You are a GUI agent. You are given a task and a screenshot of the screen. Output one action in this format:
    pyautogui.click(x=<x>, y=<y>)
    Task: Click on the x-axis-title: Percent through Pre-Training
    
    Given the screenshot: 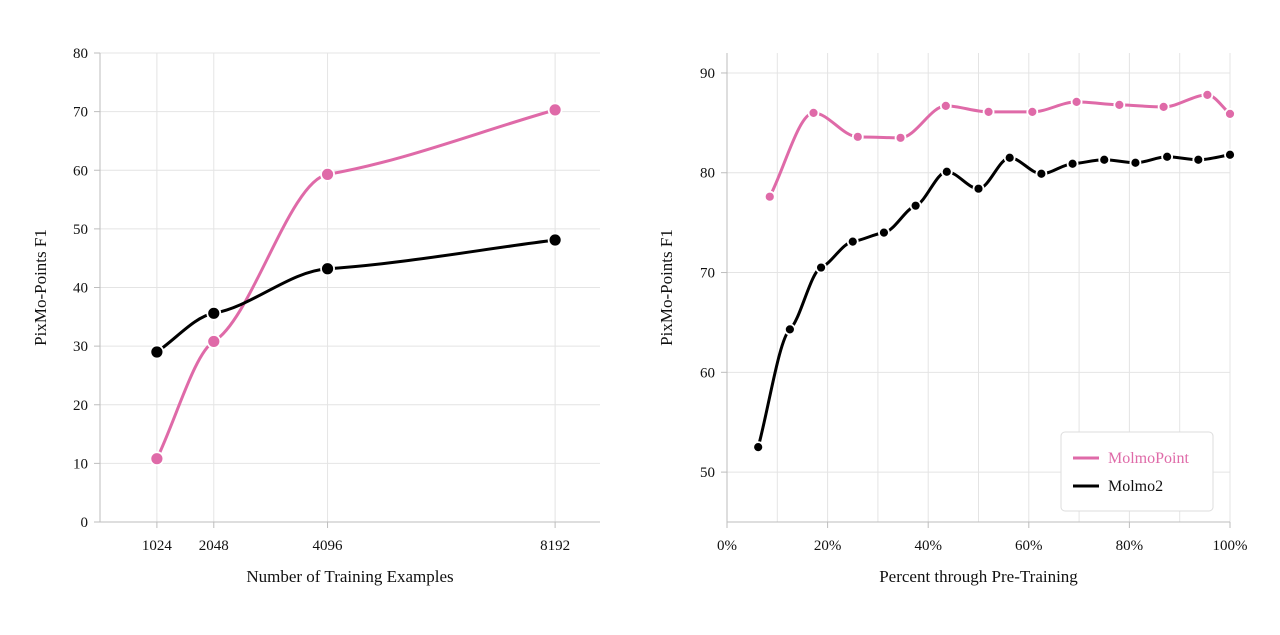 What is the action you would take?
    pyautogui.click(x=978, y=576)
    